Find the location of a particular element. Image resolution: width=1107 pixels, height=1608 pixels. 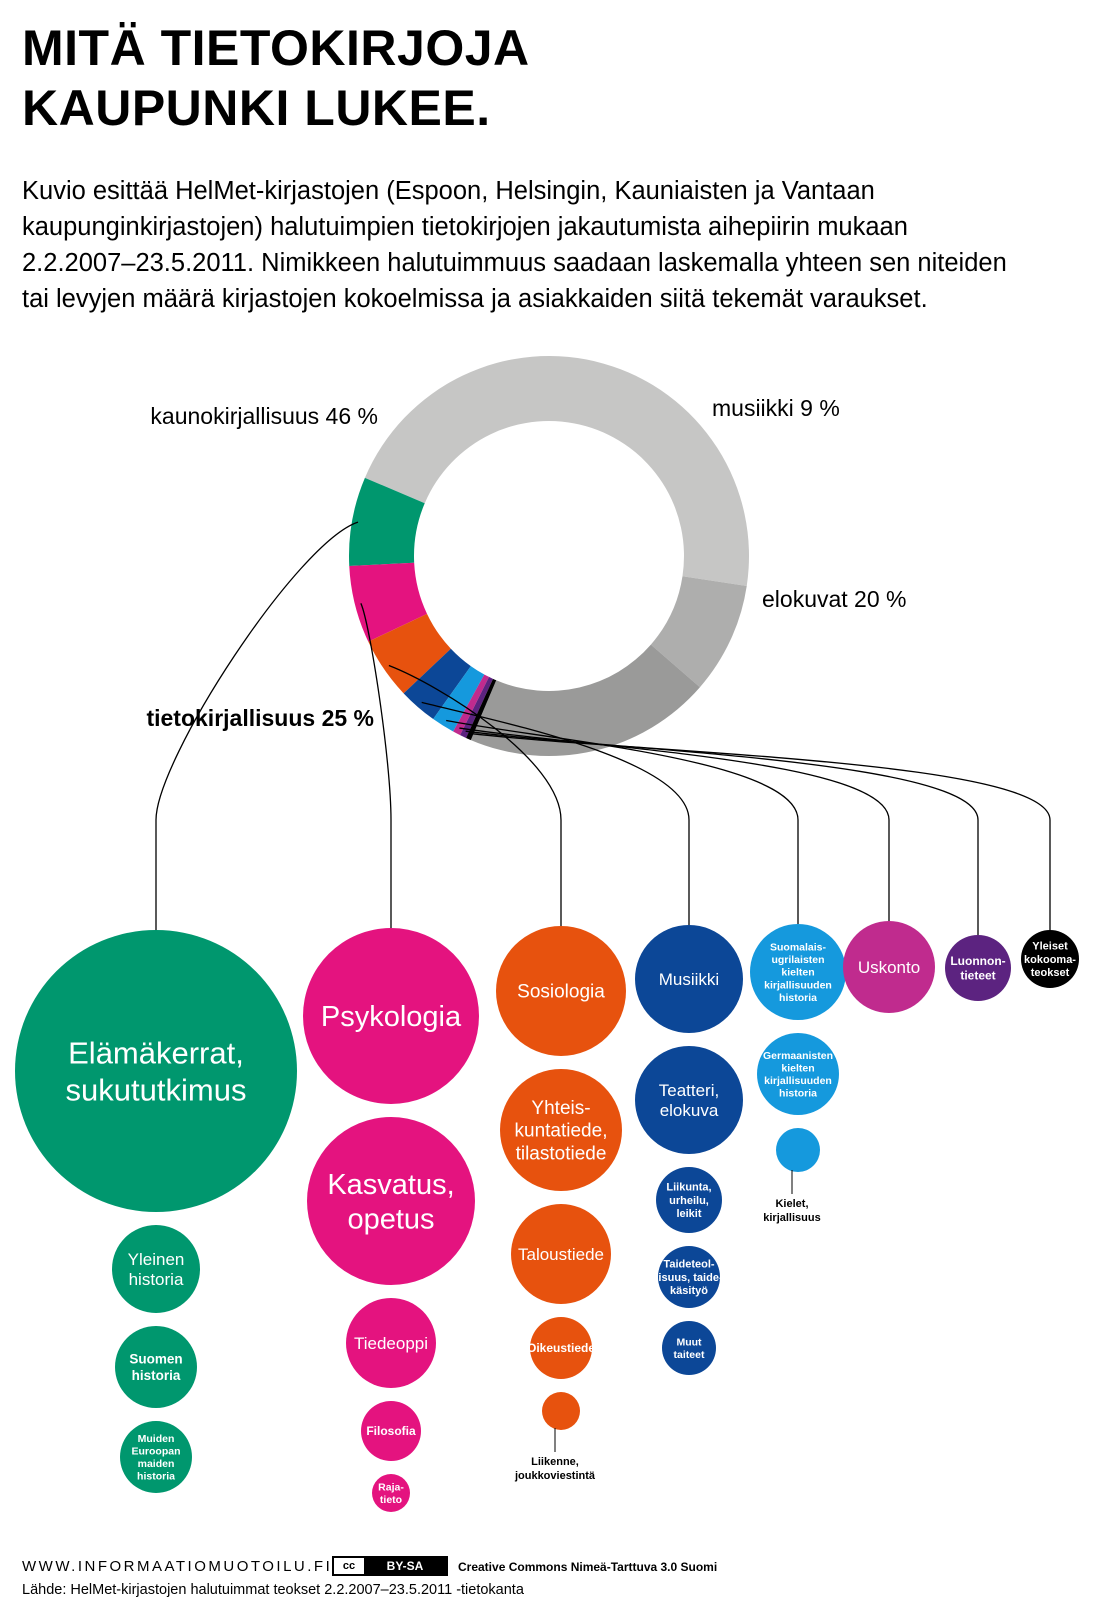

bubble-label: urheilu, is located at coordinates (689, 1201).